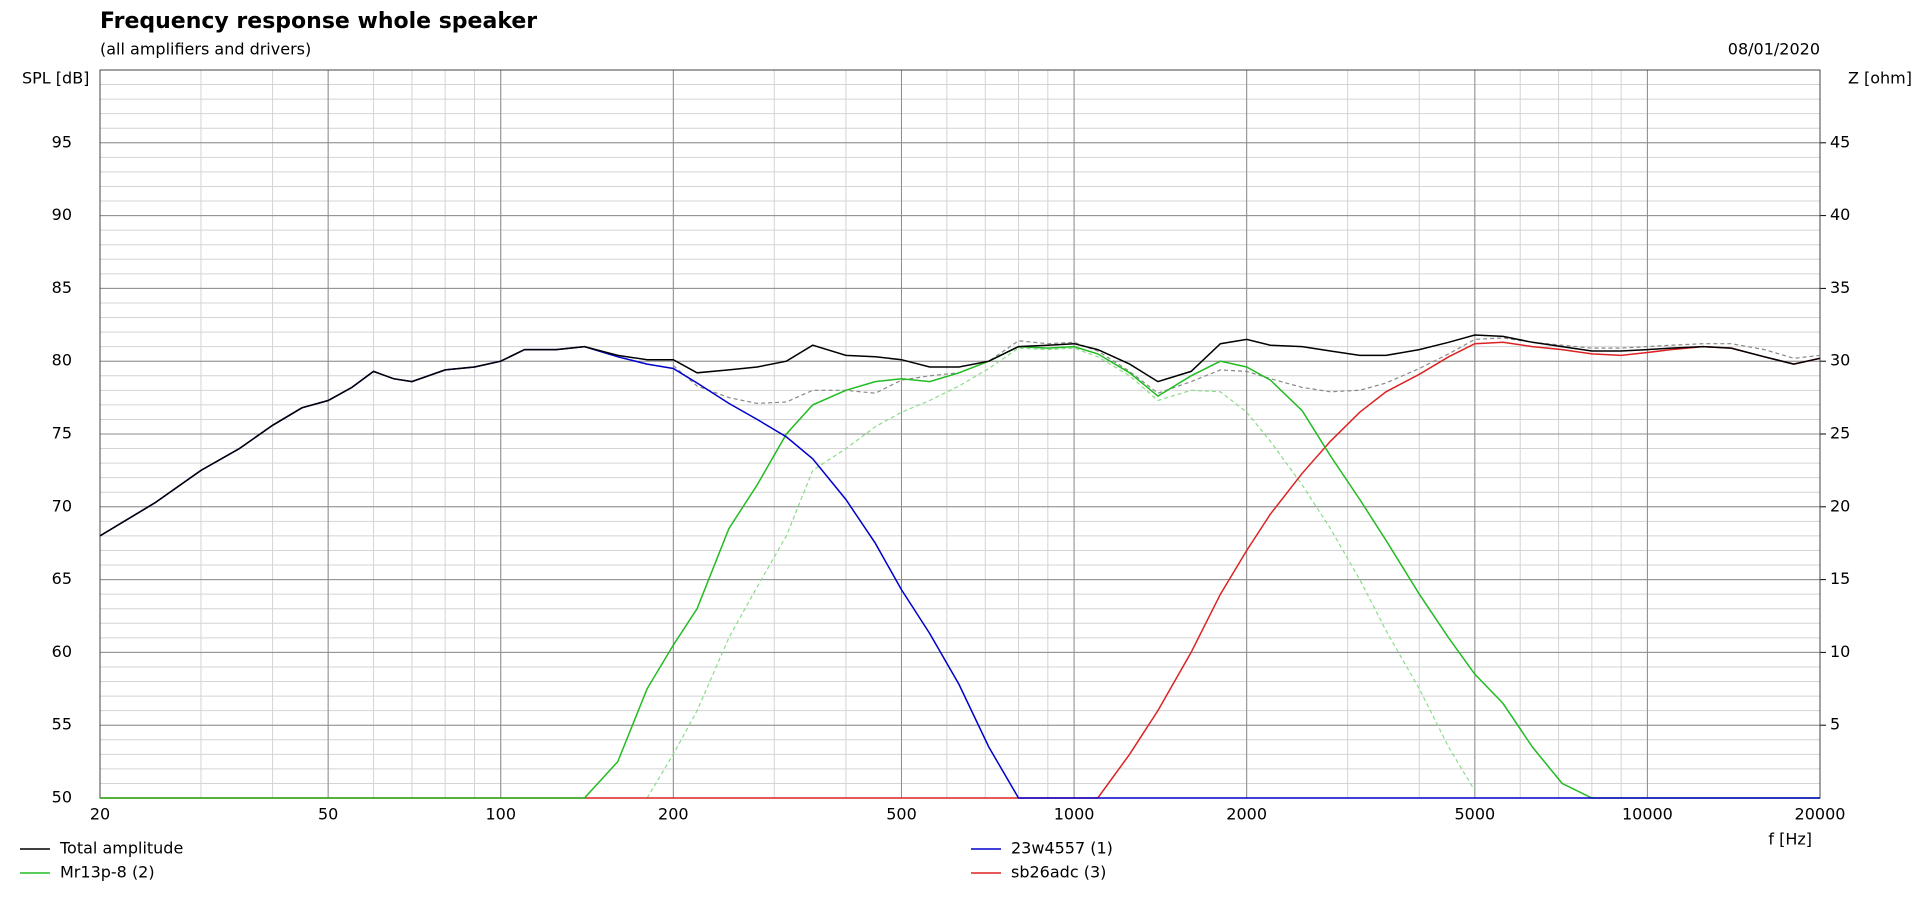 This screenshot has height=914, width=1920. What do you see at coordinates (318, 21) in the screenshot?
I see `chart-title: Frequency response whole speaker` at bounding box center [318, 21].